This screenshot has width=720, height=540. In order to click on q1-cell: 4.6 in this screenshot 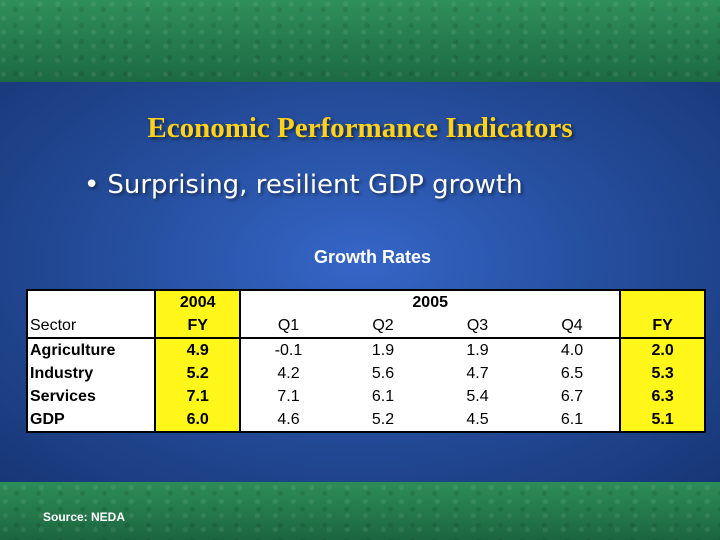, I will do `click(288, 419)`.